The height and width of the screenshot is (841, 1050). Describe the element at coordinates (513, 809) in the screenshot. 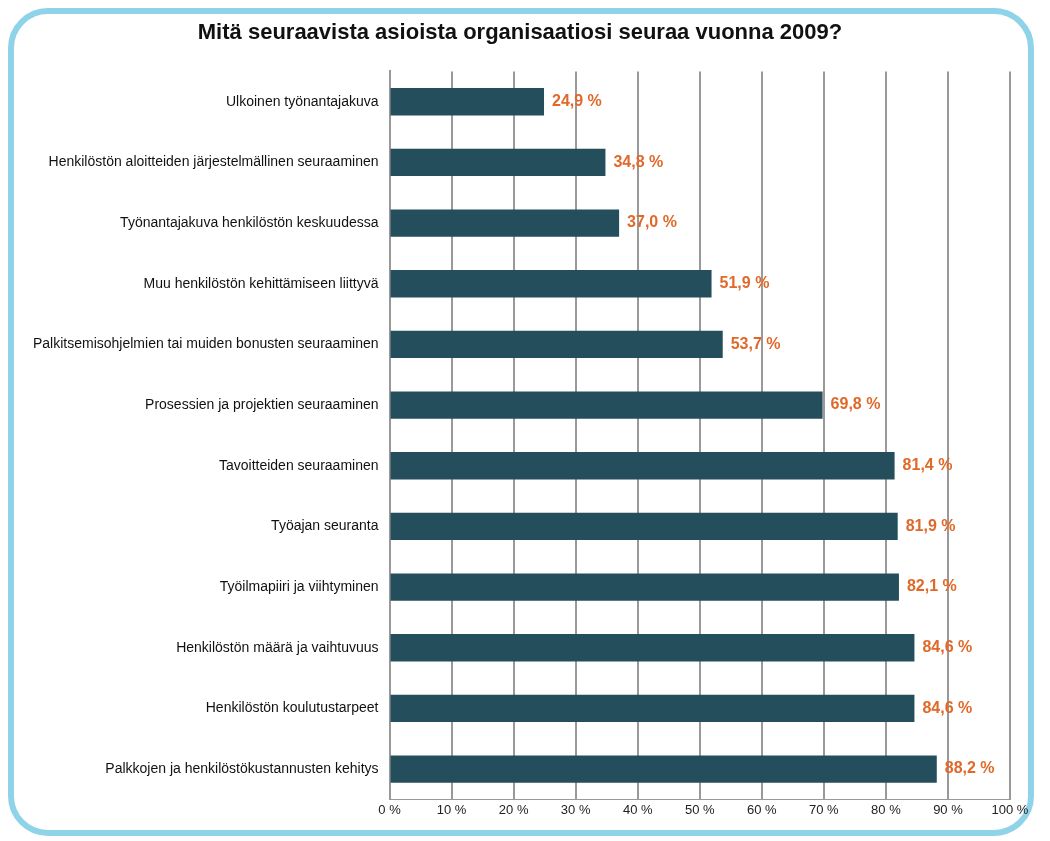

I see `x-tick-label: 20 %` at that location.